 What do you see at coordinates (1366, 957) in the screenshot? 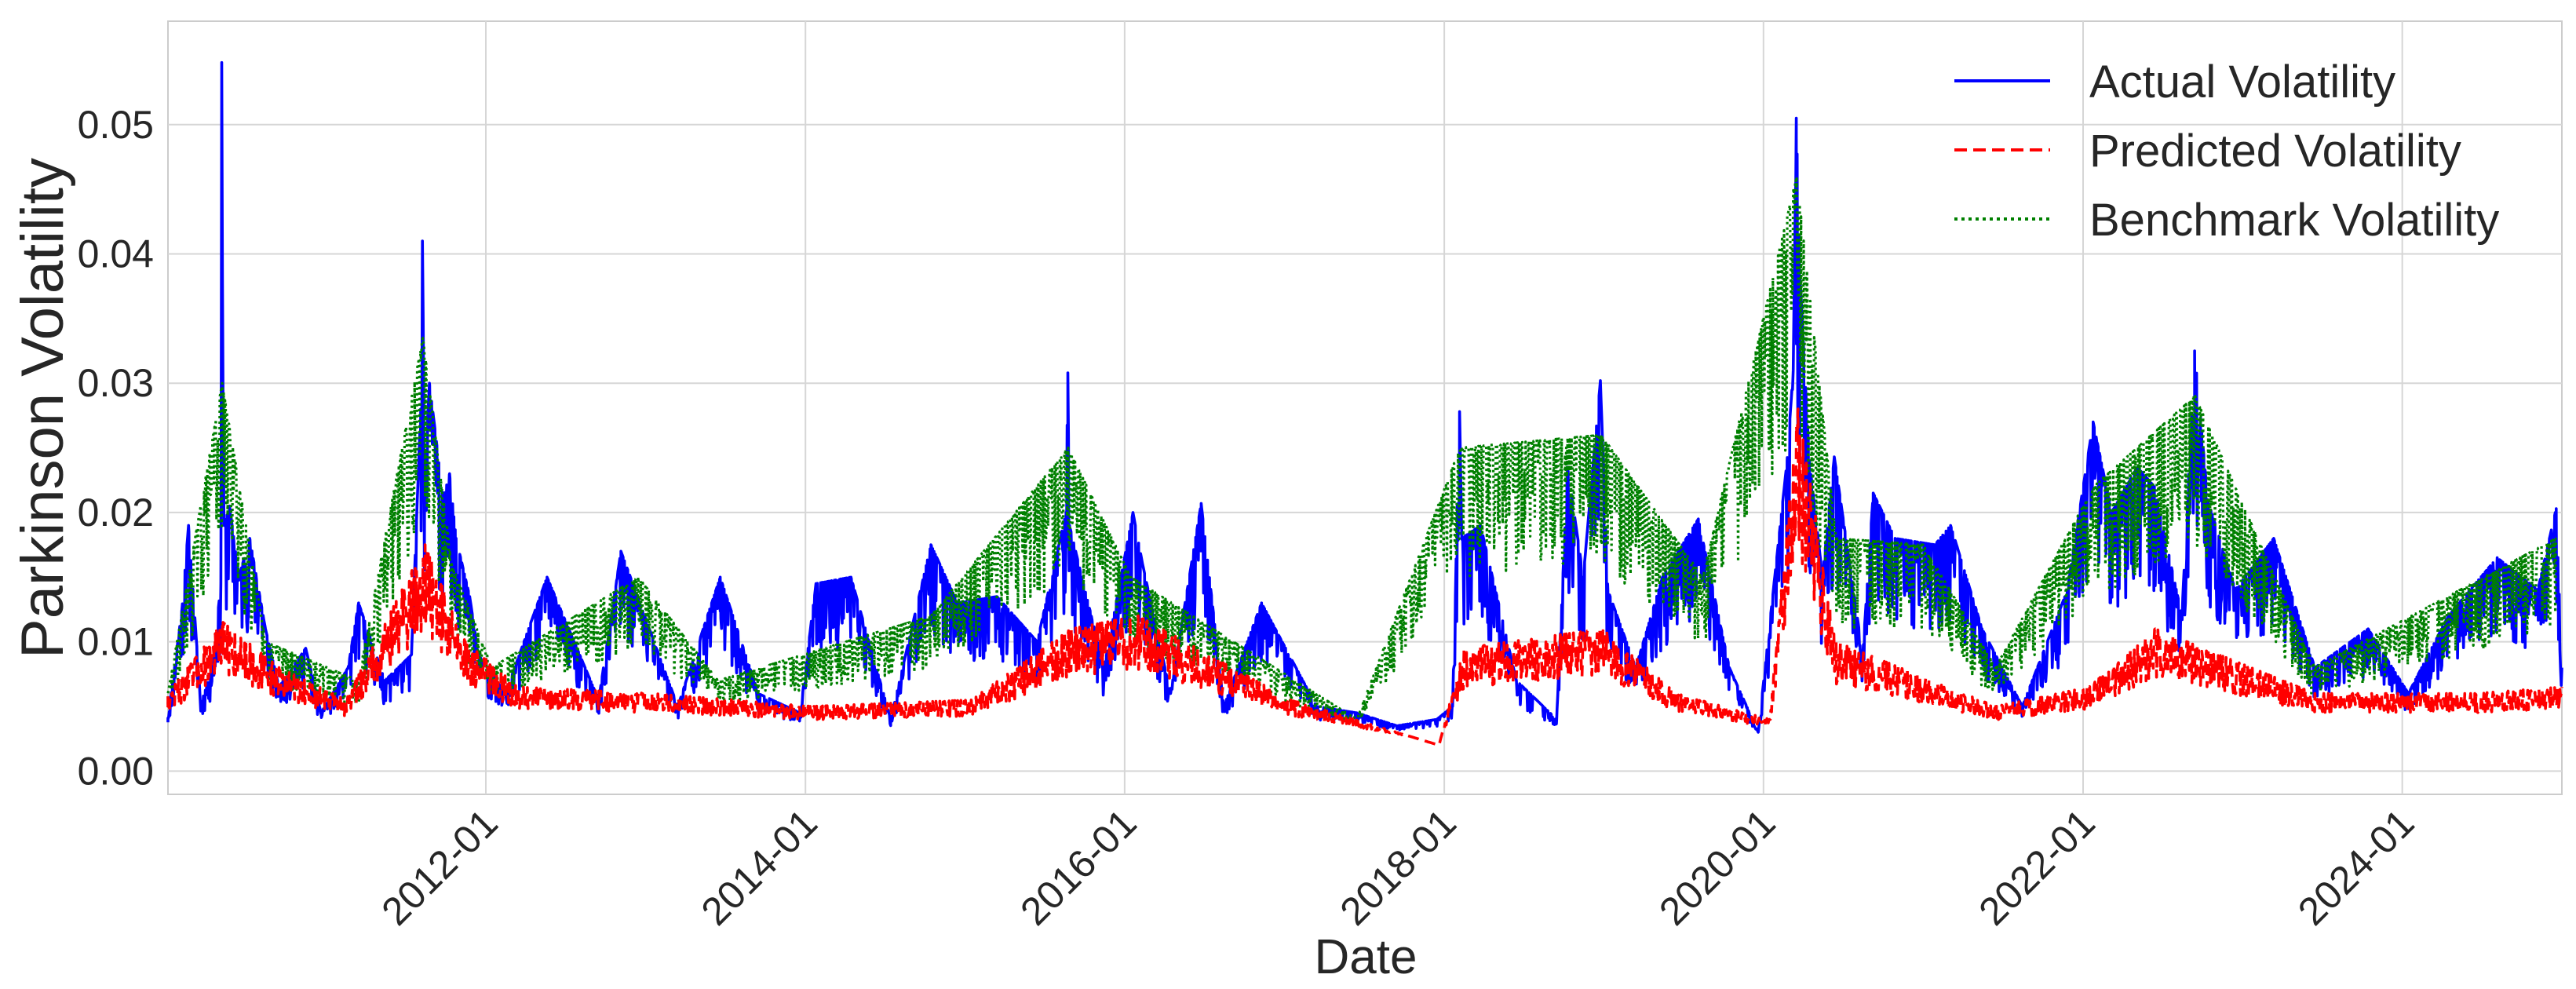
I see `x-axis-label: Date` at bounding box center [1366, 957].